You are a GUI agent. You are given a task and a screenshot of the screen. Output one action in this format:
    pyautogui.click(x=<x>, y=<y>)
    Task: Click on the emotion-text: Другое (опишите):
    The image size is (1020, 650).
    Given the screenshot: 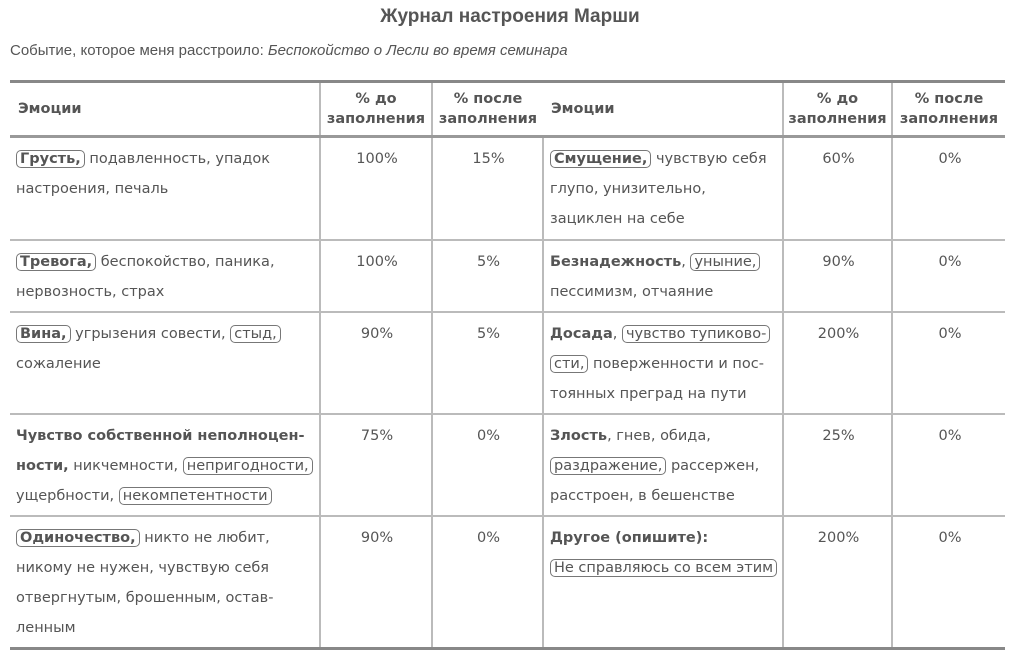 What is the action you would take?
    pyautogui.click(x=629, y=537)
    